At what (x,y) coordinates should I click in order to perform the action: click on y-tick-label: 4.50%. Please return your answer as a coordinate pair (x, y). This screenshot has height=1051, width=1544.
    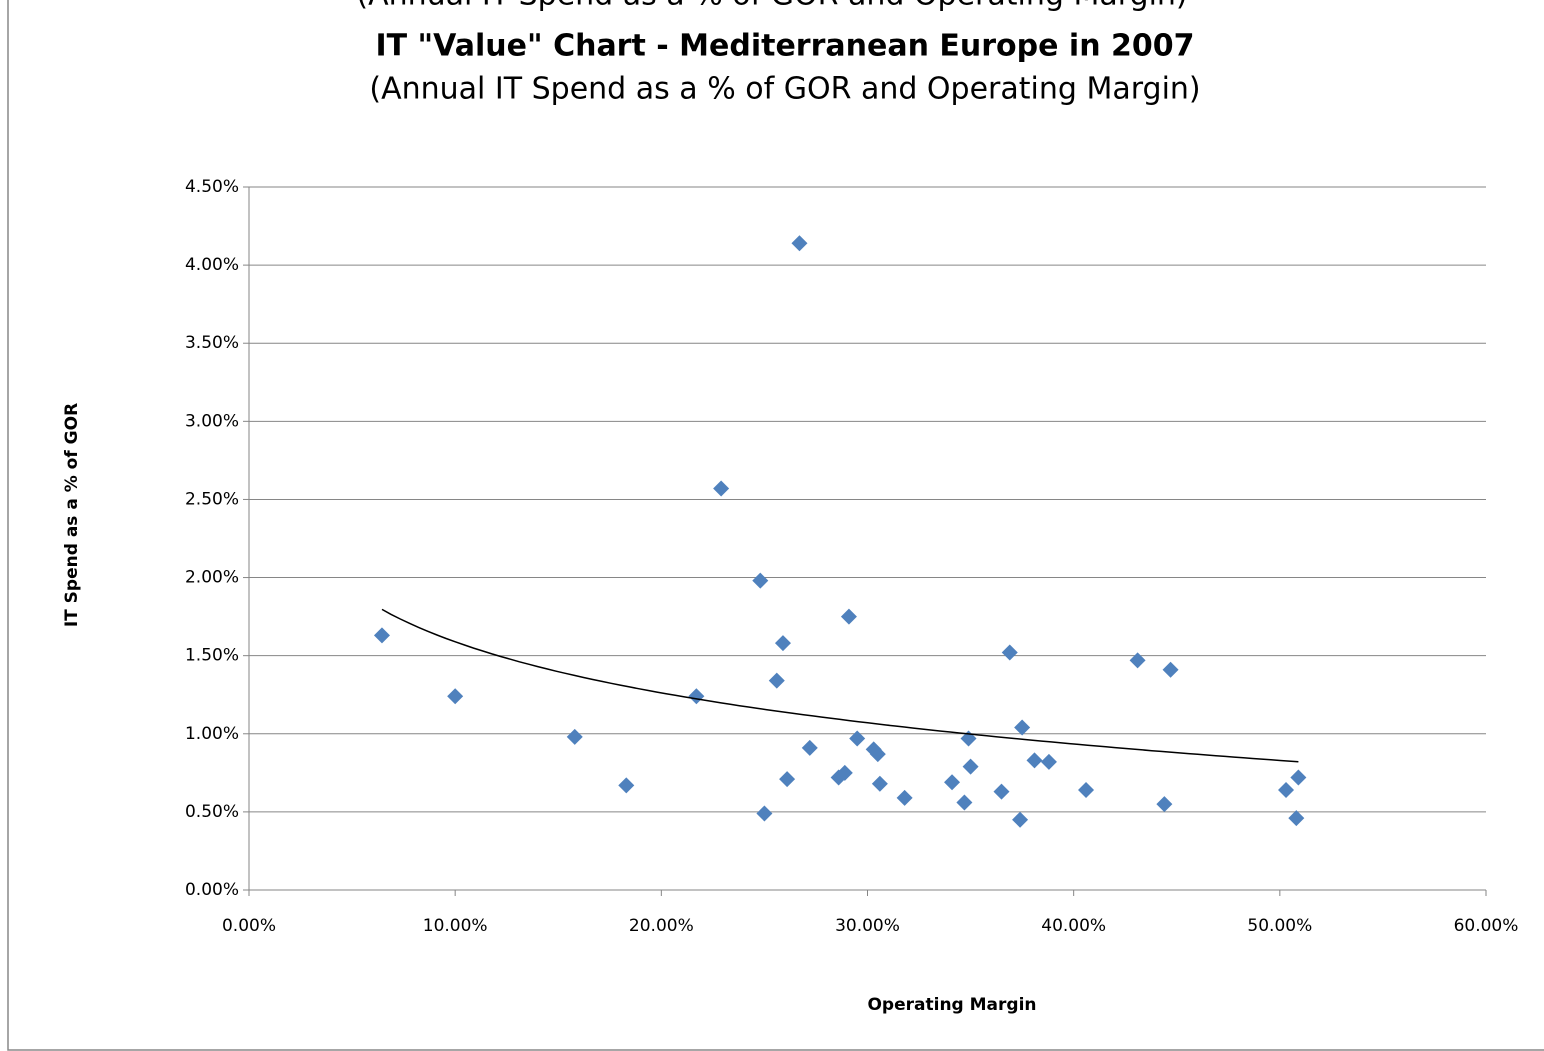
    Looking at the image, I should click on (212, 187).